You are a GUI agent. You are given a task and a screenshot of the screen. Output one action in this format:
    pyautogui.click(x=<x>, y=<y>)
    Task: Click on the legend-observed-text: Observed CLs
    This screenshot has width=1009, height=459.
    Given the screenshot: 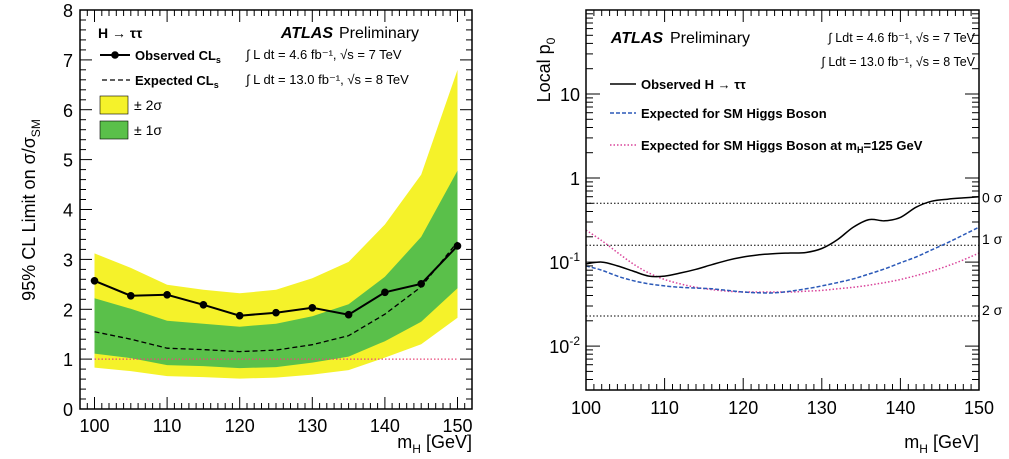 What is the action you would take?
    pyautogui.click(x=178, y=56)
    